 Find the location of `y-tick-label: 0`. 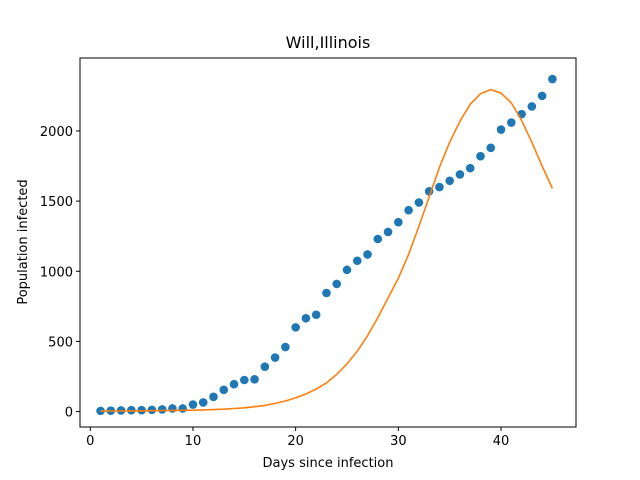

y-tick-label: 0 is located at coordinates (69, 413).